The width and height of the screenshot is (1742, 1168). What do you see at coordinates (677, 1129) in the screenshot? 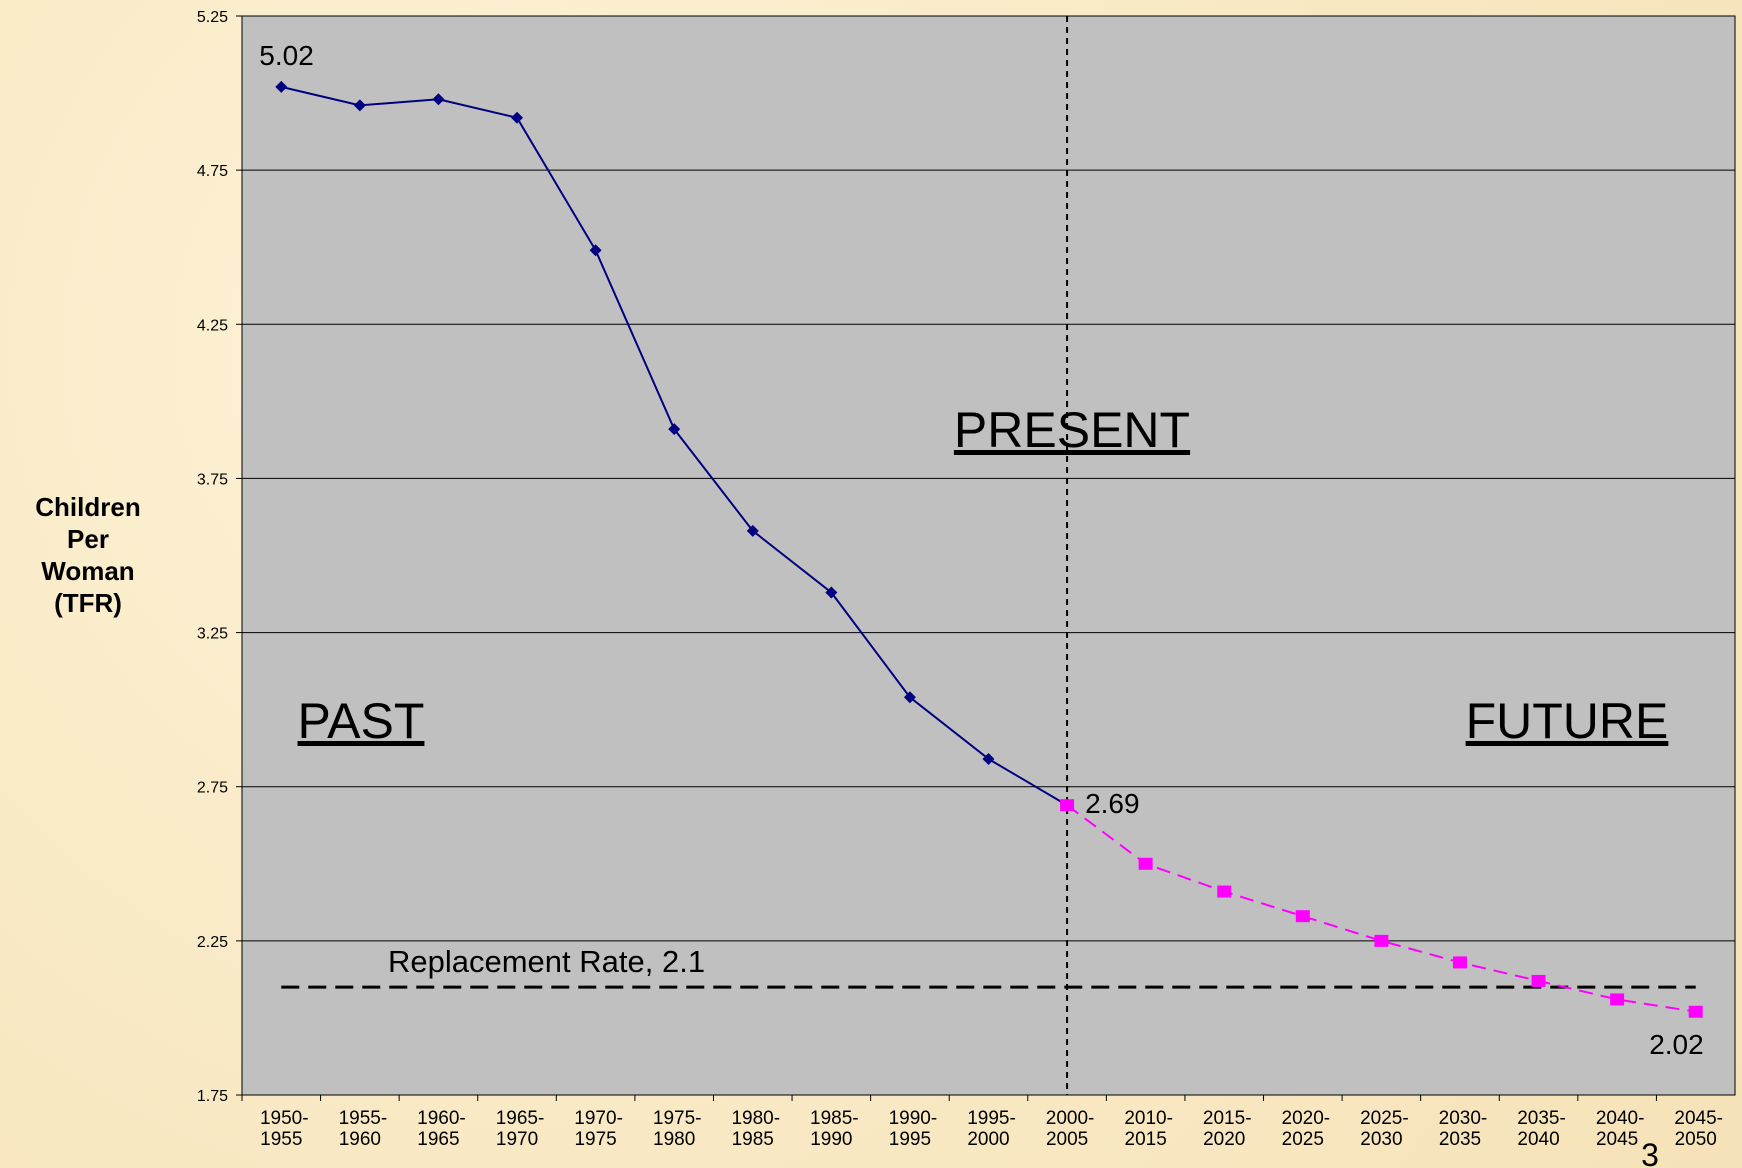
I see `x-tick-label: 1975-1980` at bounding box center [677, 1129].